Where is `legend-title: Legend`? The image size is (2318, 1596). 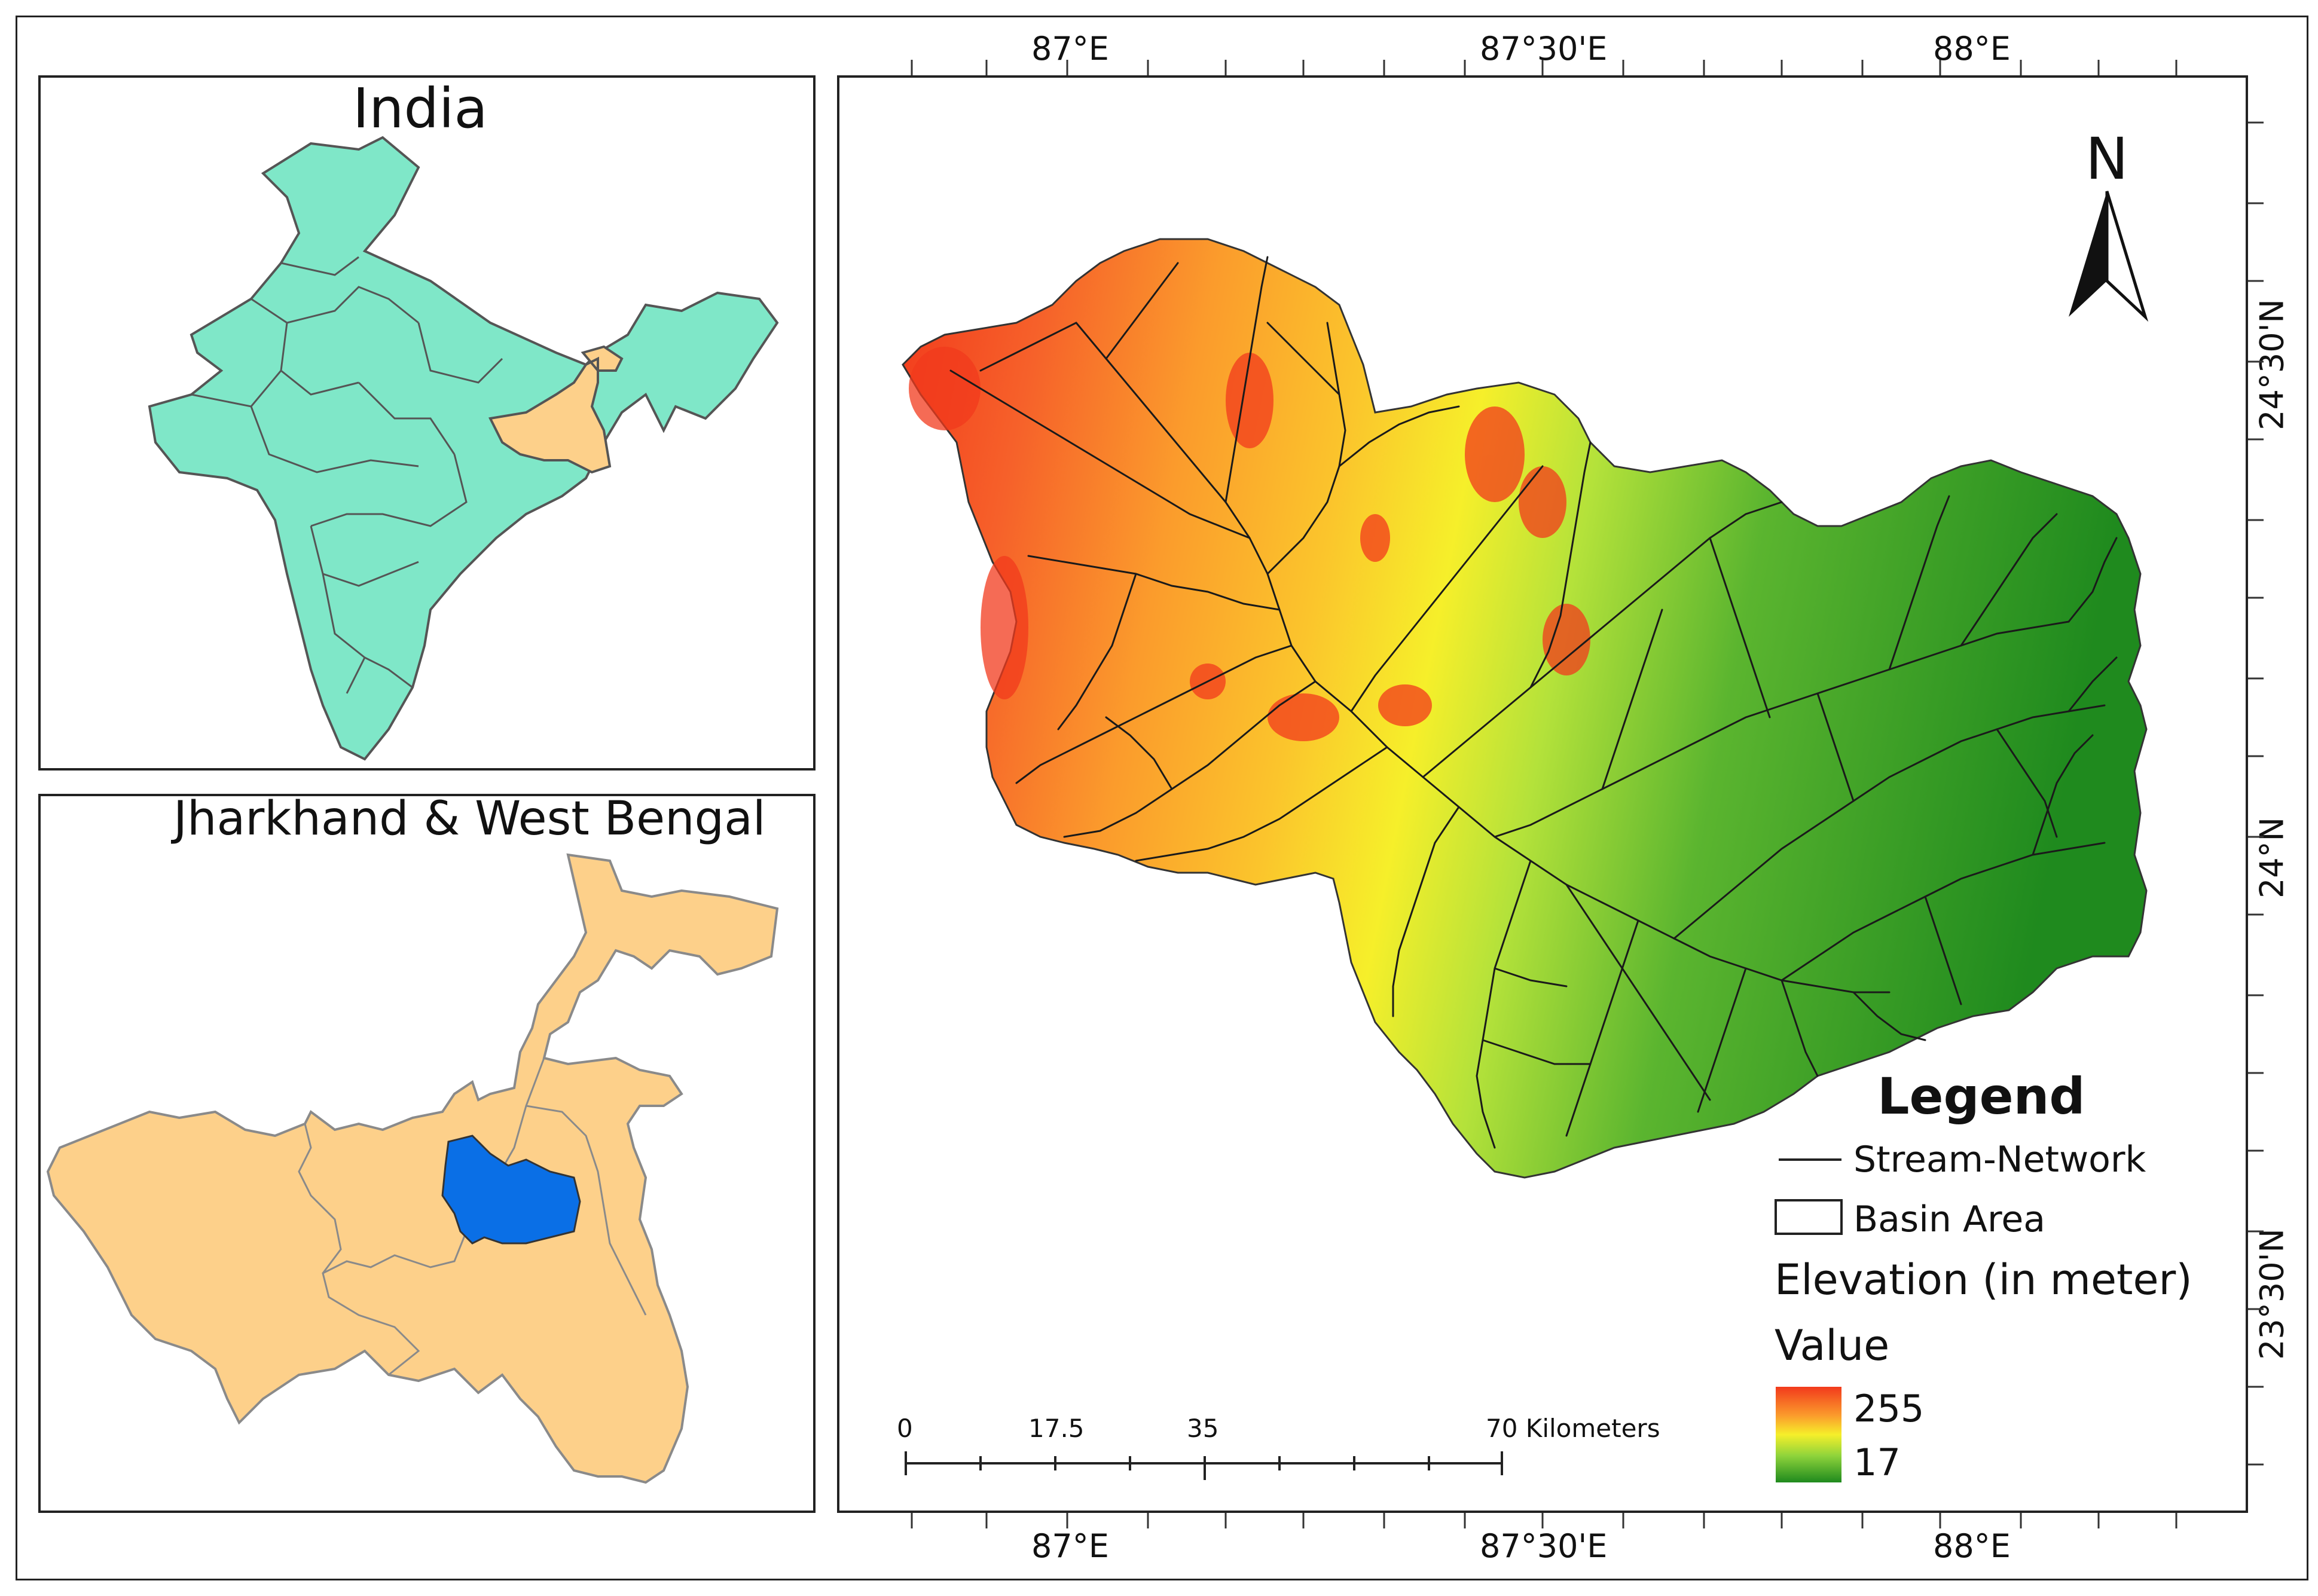
legend-title: Legend is located at coordinates (1981, 1096).